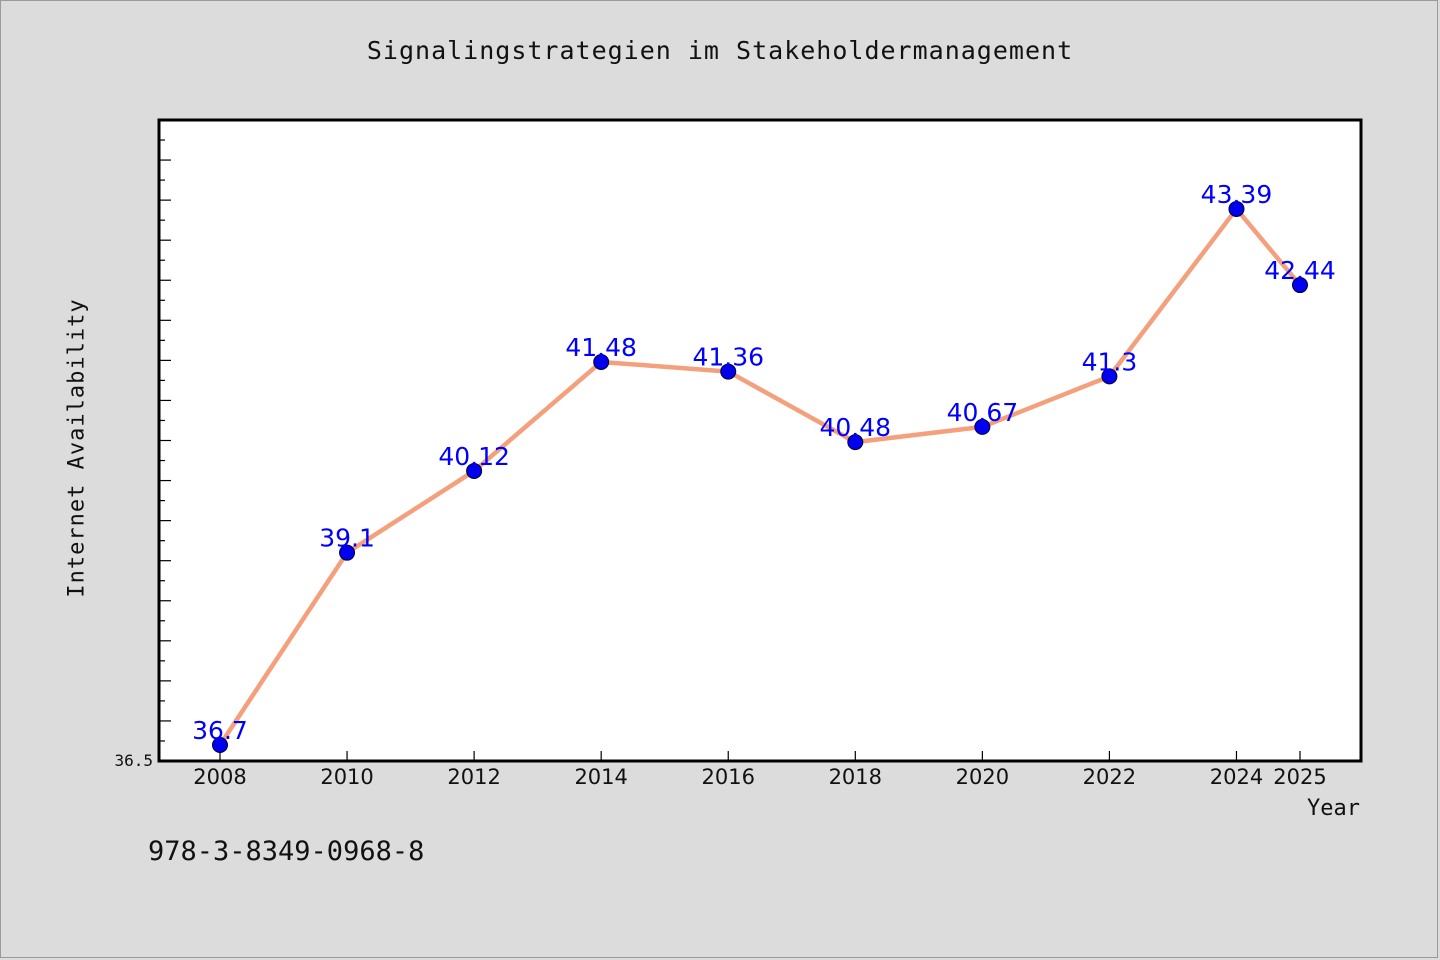 The width and height of the screenshot is (1440, 960). Describe the element at coordinates (728, 777) in the screenshot. I see `x-tick-label: 2016` at that location.